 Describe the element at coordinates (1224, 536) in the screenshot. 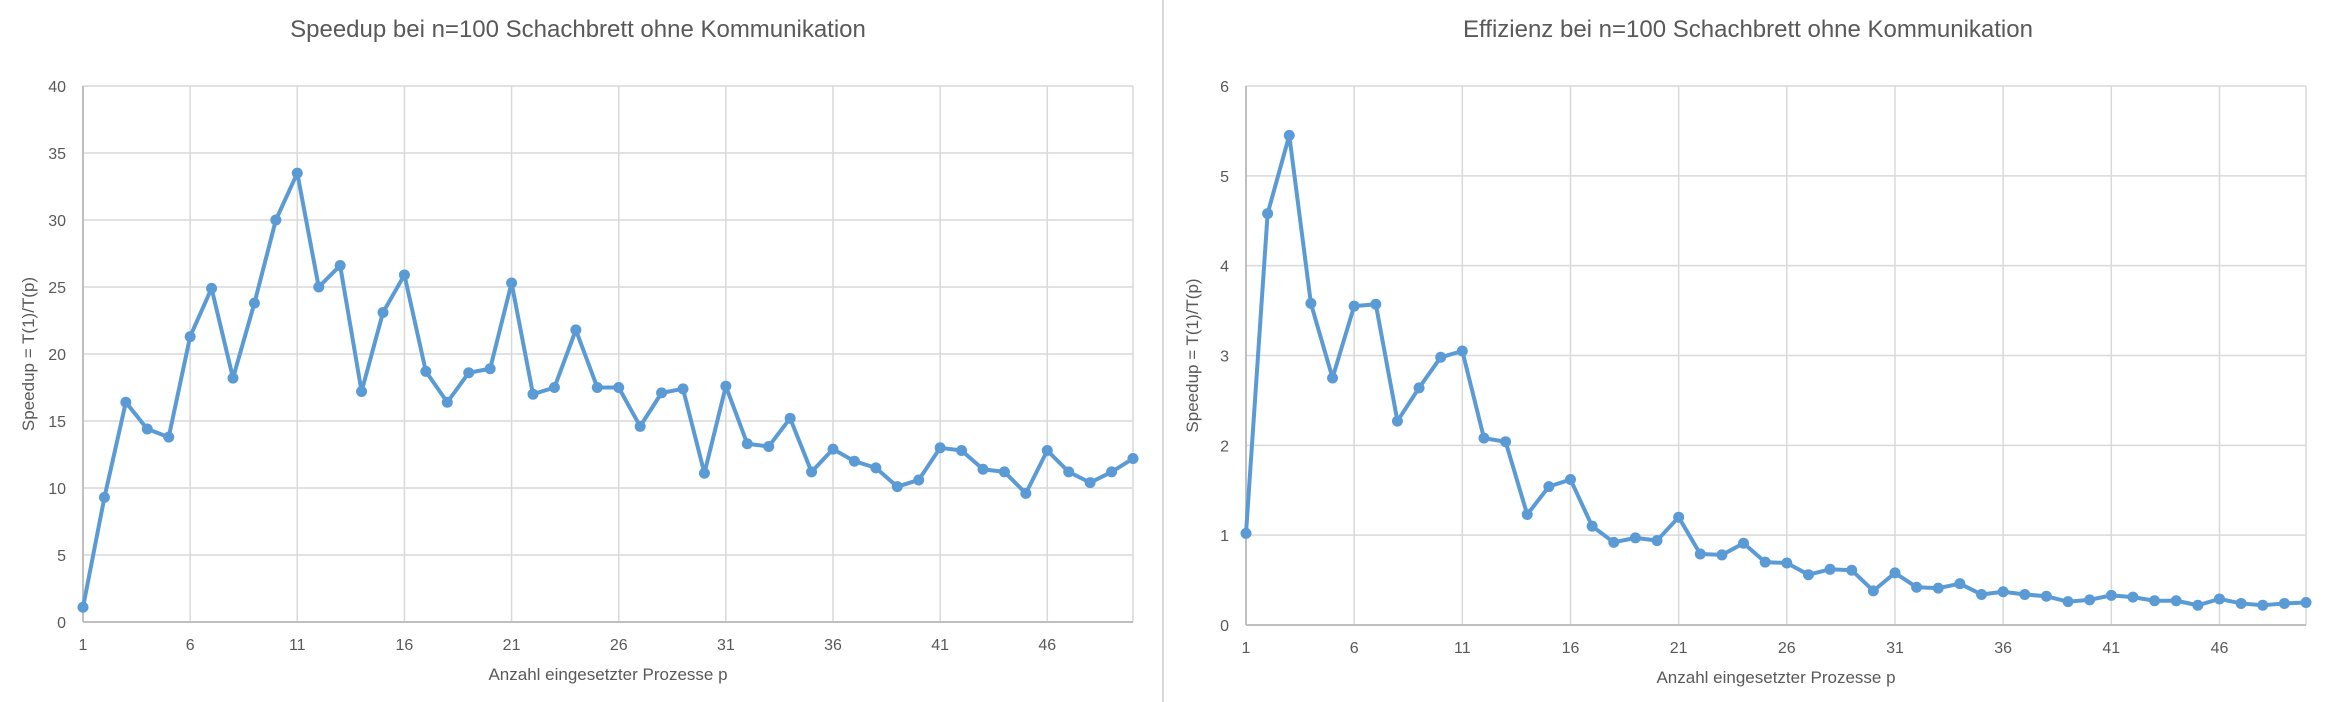

I see `y-tick-label: 1` at that location.